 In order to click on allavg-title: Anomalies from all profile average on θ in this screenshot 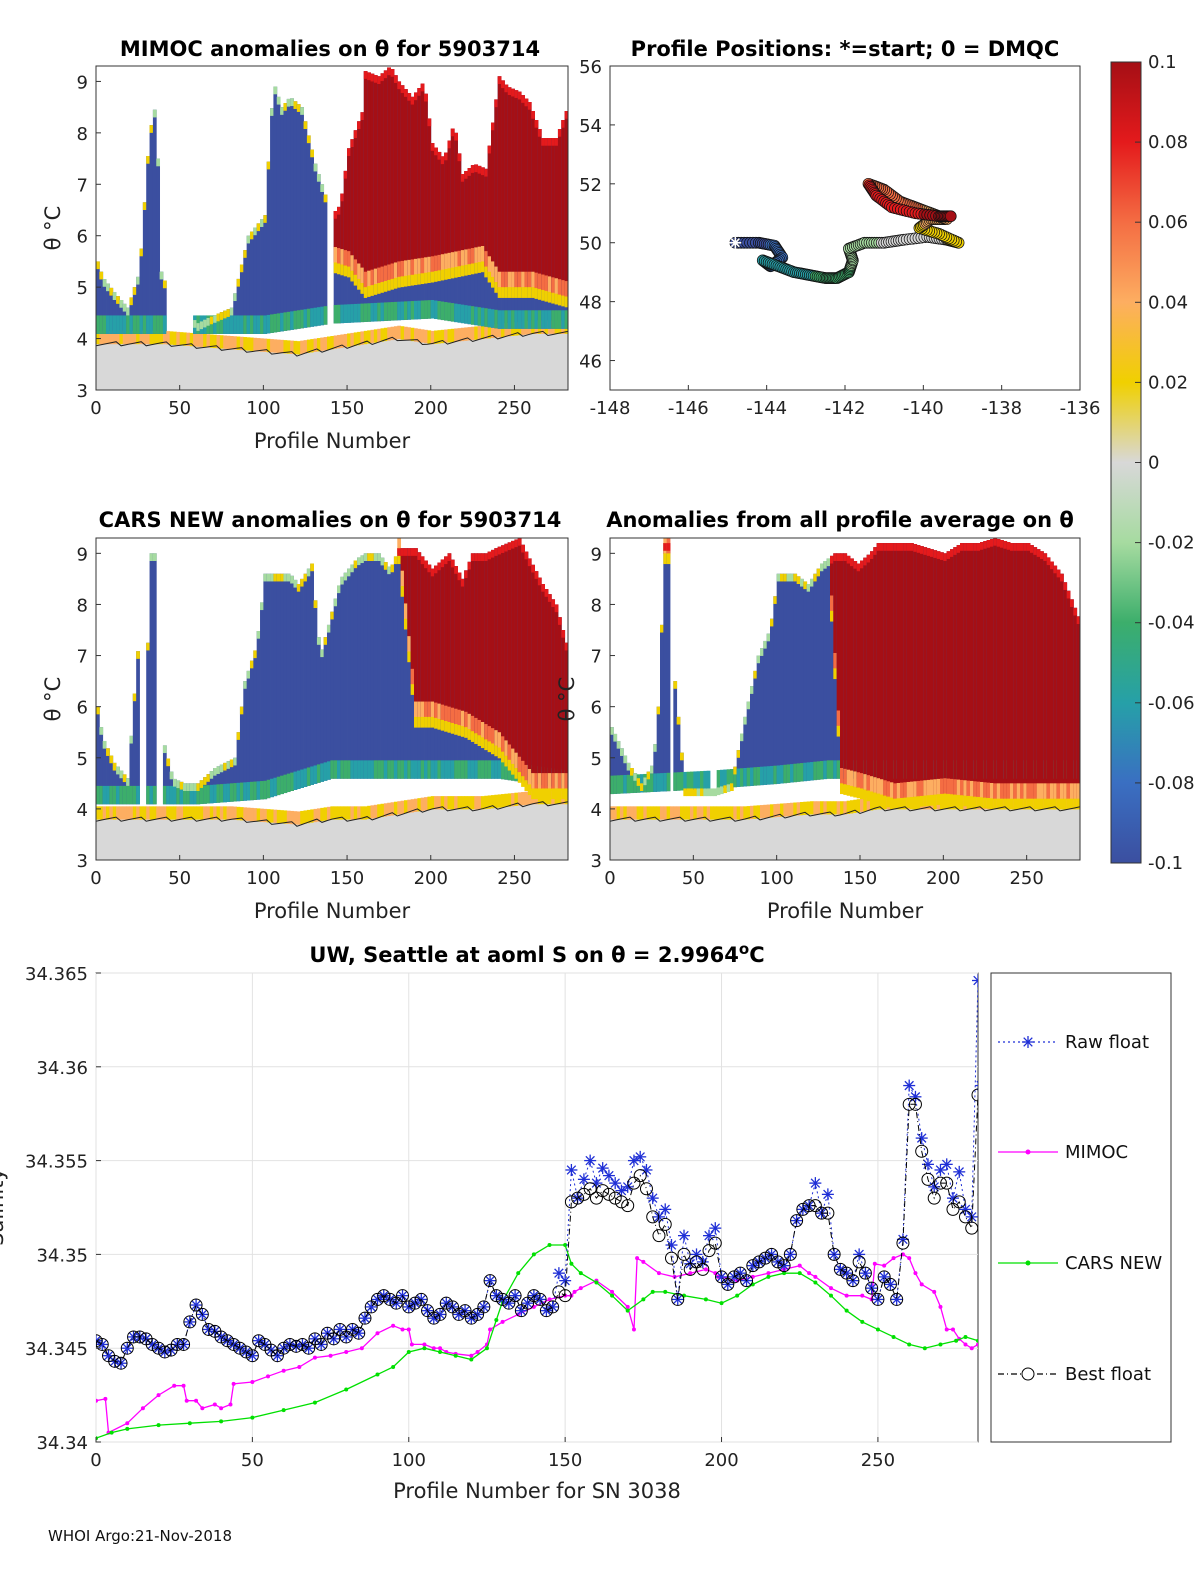, I will do `click(840, 520)`.